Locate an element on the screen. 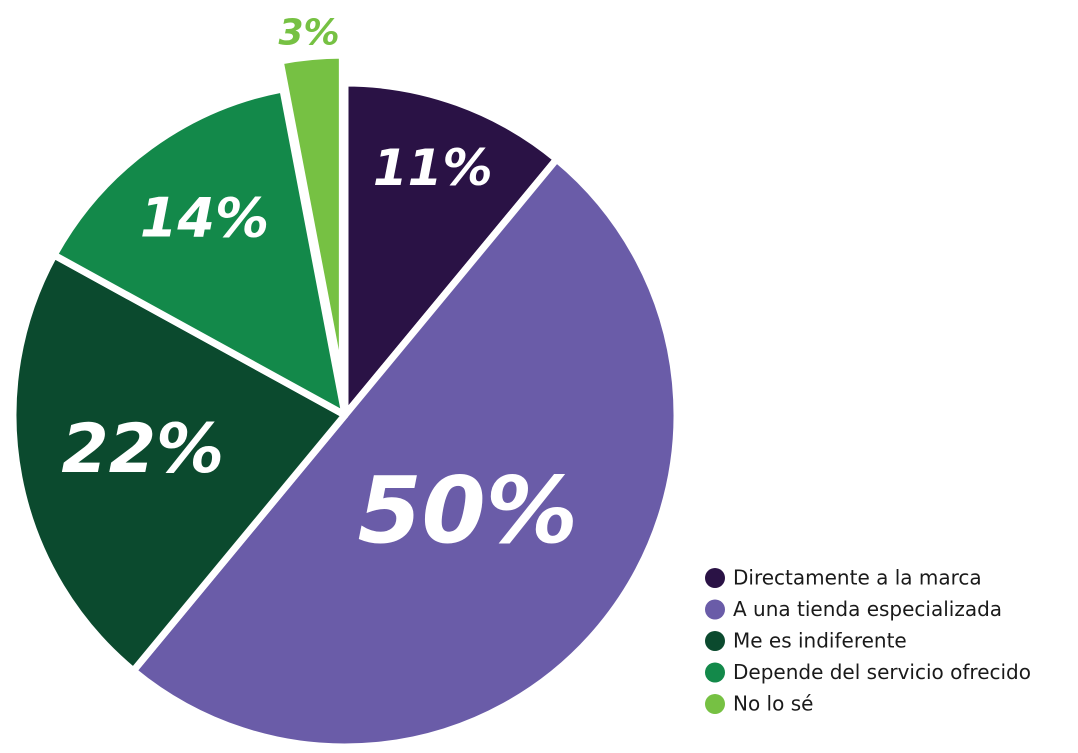 The image size is (1078, 753). slice-label: 11% is located at coordinates (433, 168).